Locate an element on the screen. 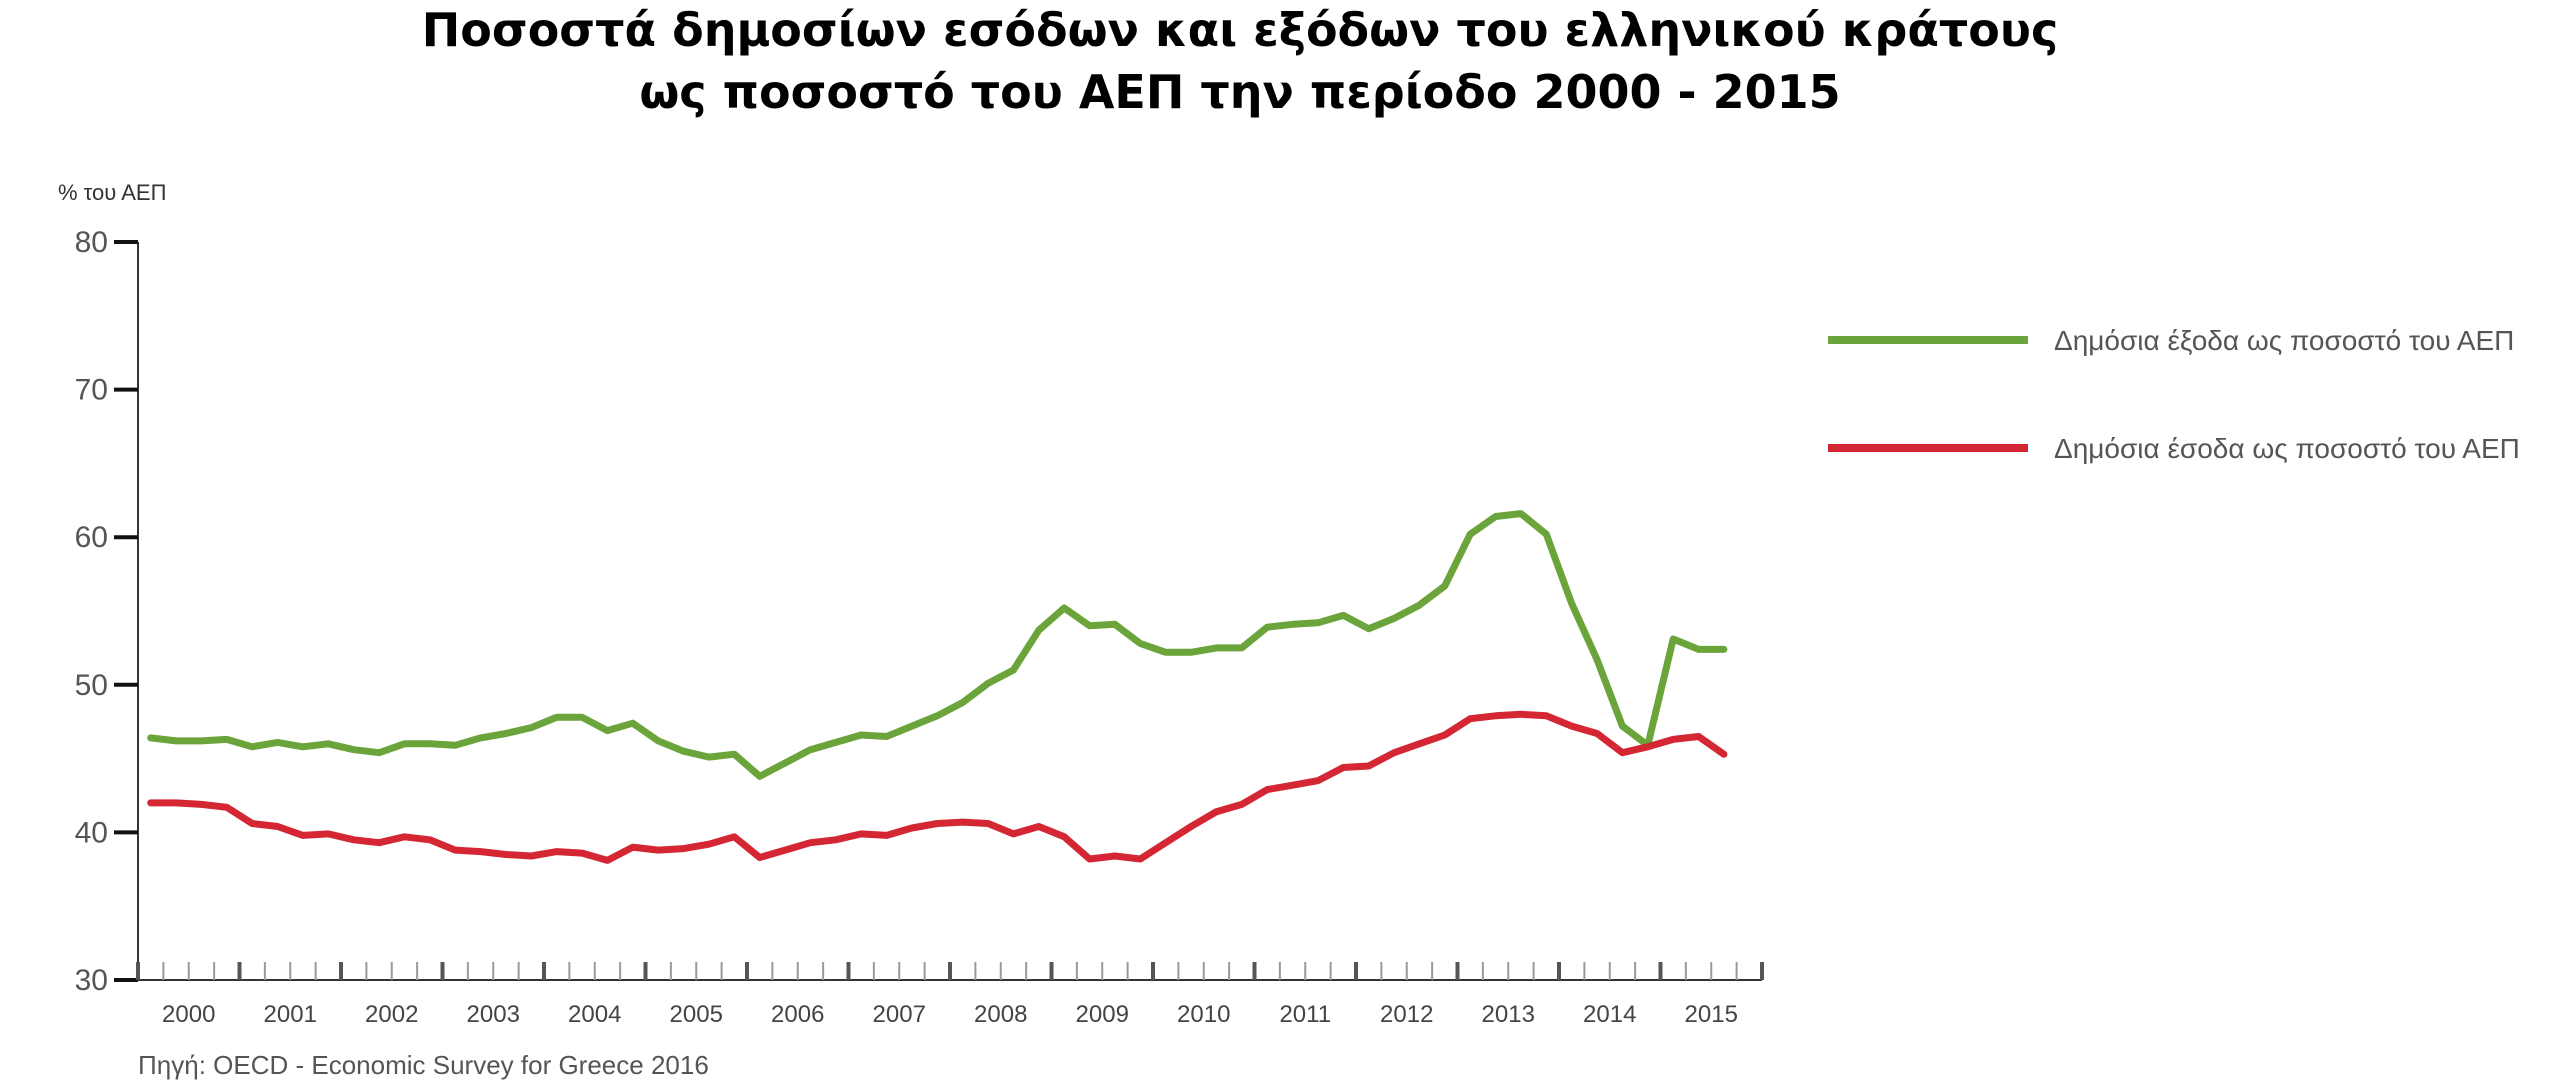 The image size is (2574, 1084). x-tick-label: 2011 is located at coordinates (1305, 1014).